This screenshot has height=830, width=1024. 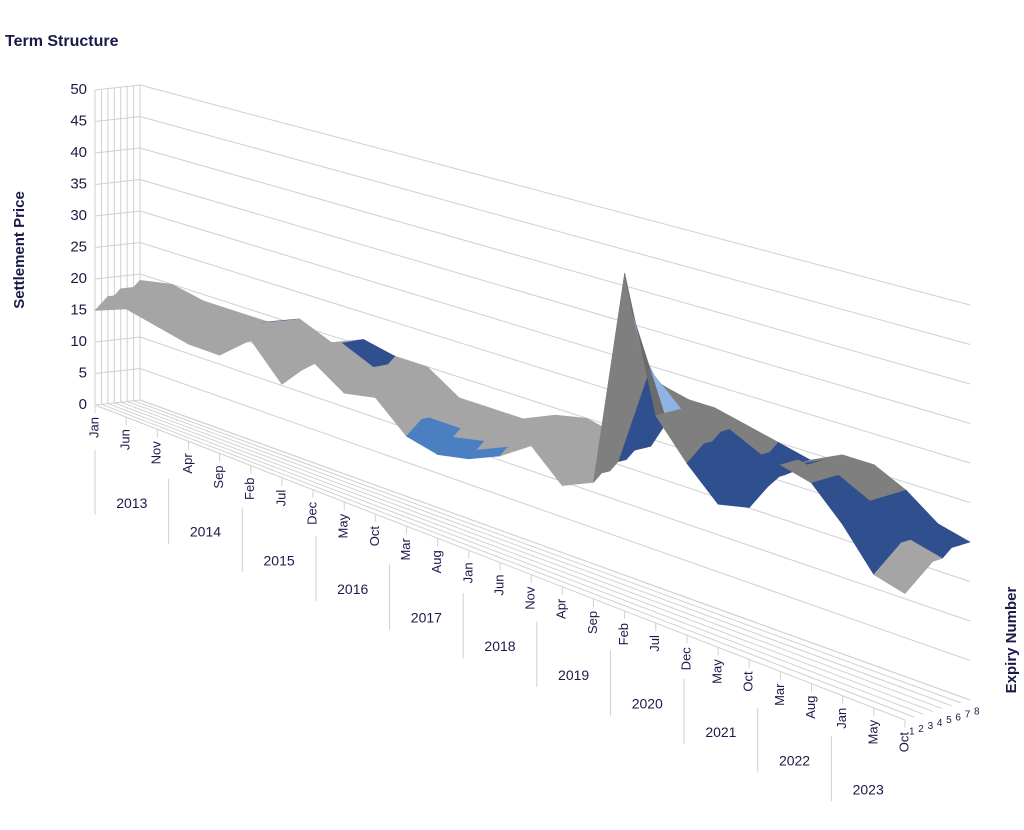 I want to click on z-tick-label: 2, so click(x=921, y=729).